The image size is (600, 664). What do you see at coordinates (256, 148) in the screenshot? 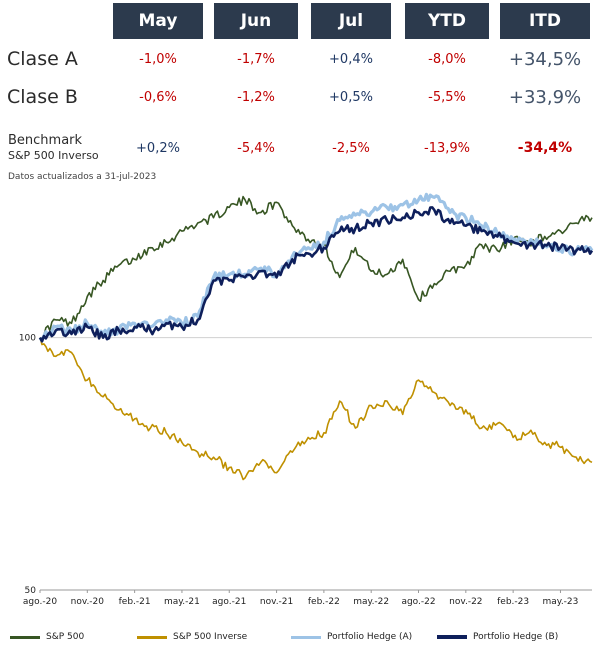
I see `benchmark-jun: -5,4%` at bounding box center [256, 148].